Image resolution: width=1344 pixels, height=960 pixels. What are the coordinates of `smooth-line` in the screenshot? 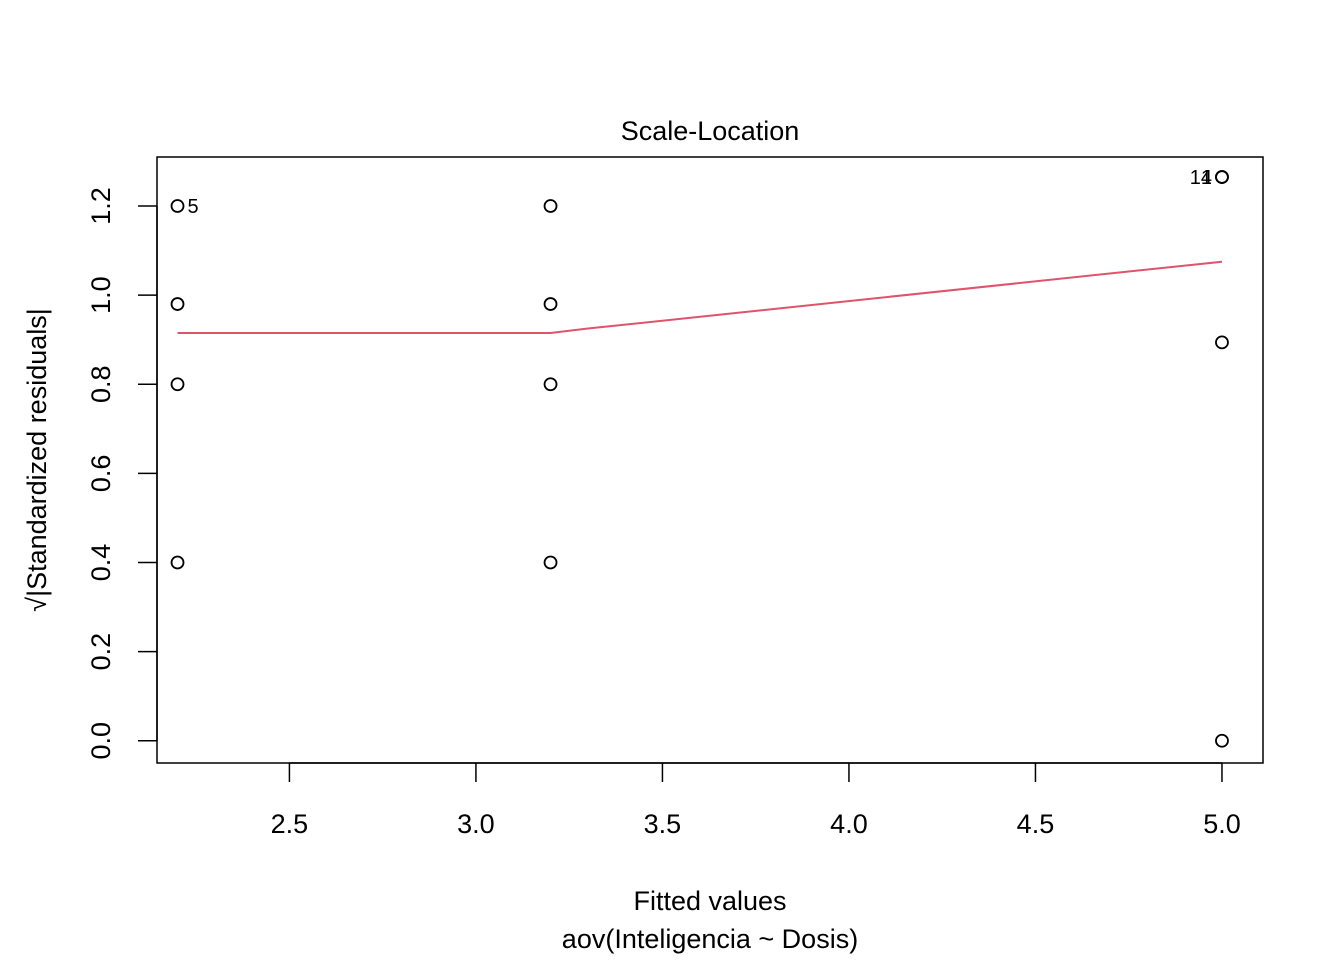 It's located at (700, 297).